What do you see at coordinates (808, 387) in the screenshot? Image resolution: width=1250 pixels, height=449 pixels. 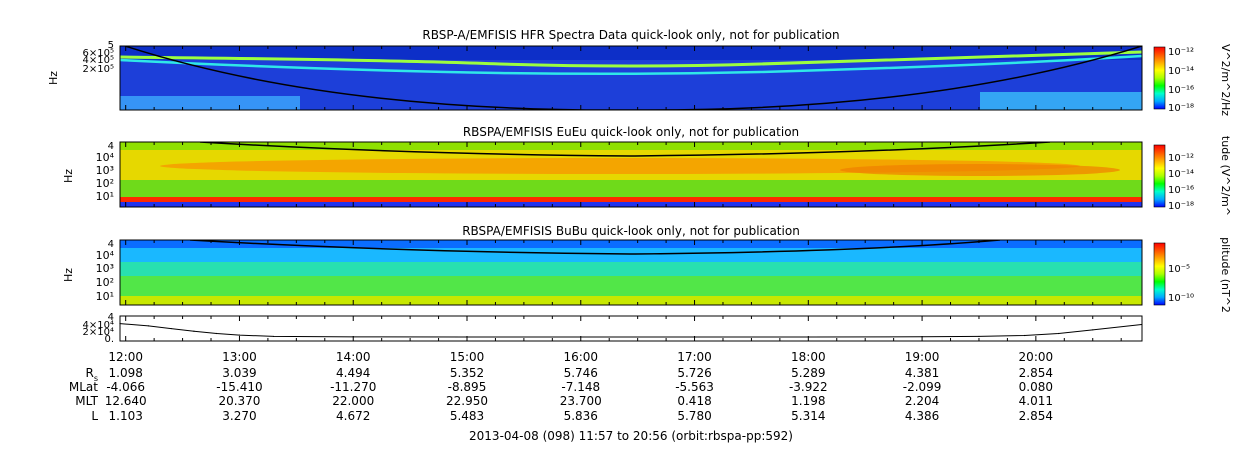 I see `ephemeris-value: -3.922` at bounding box center [808, 387].